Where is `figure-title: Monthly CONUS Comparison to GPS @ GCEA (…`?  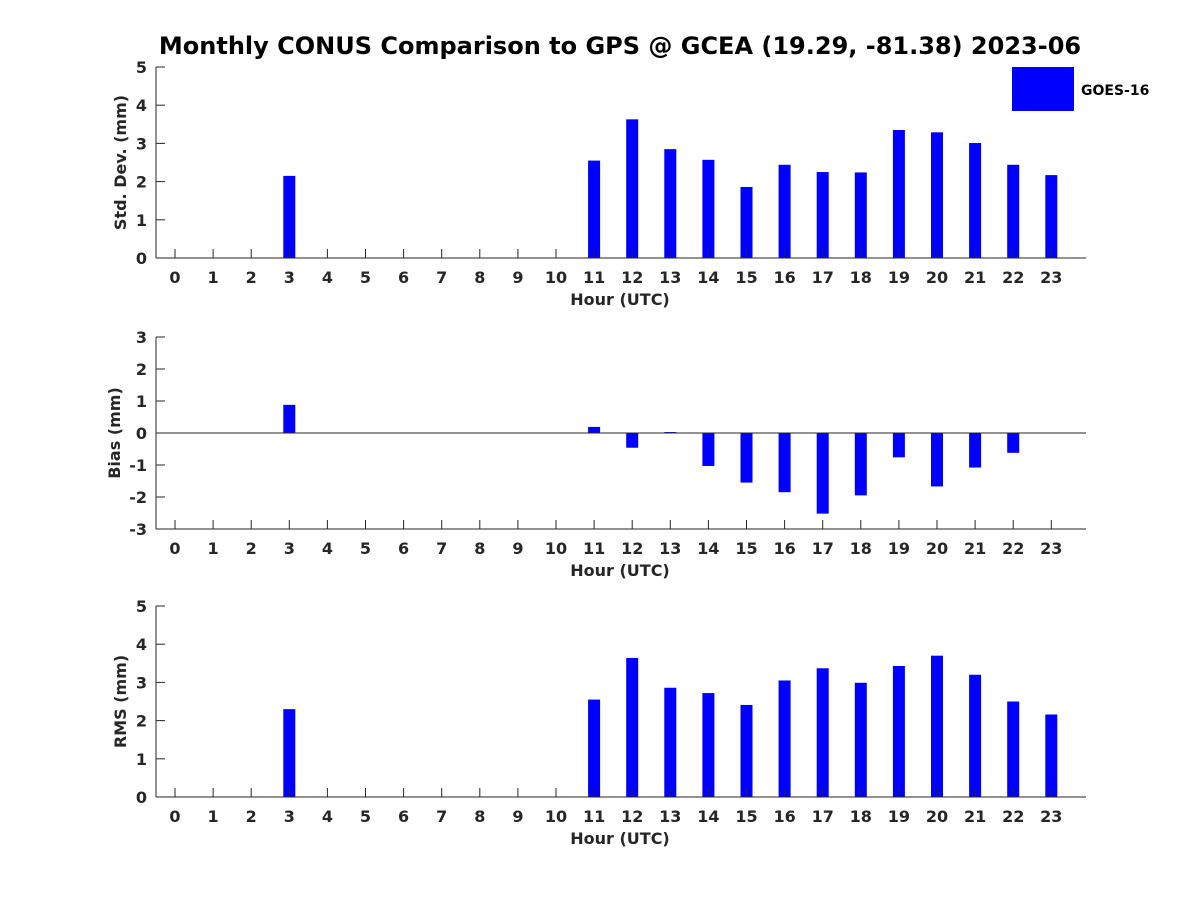 figure-title: Monthly CONUS Comparison to GPS @ GCEA (… is located at coordinates (620, 46).